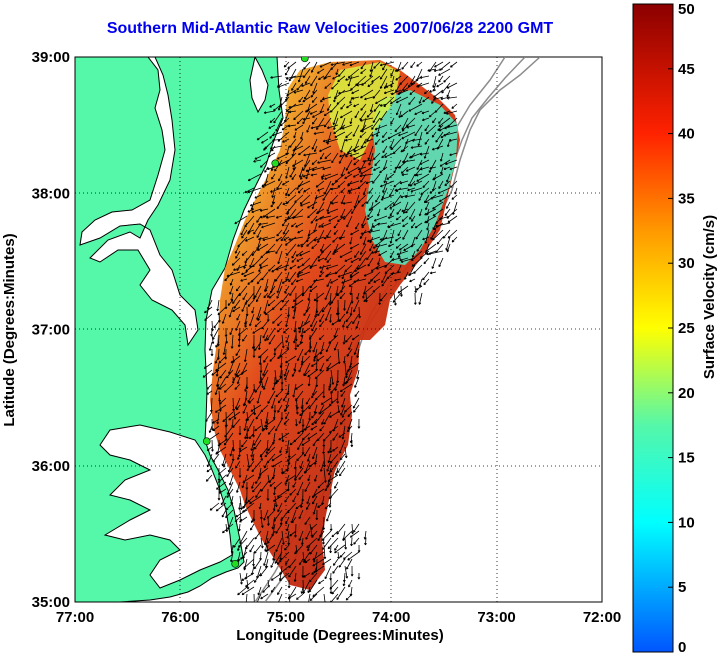 The height and width of the screenshot is (659, 724). I want to click on radar-stations, so click(255, 312).